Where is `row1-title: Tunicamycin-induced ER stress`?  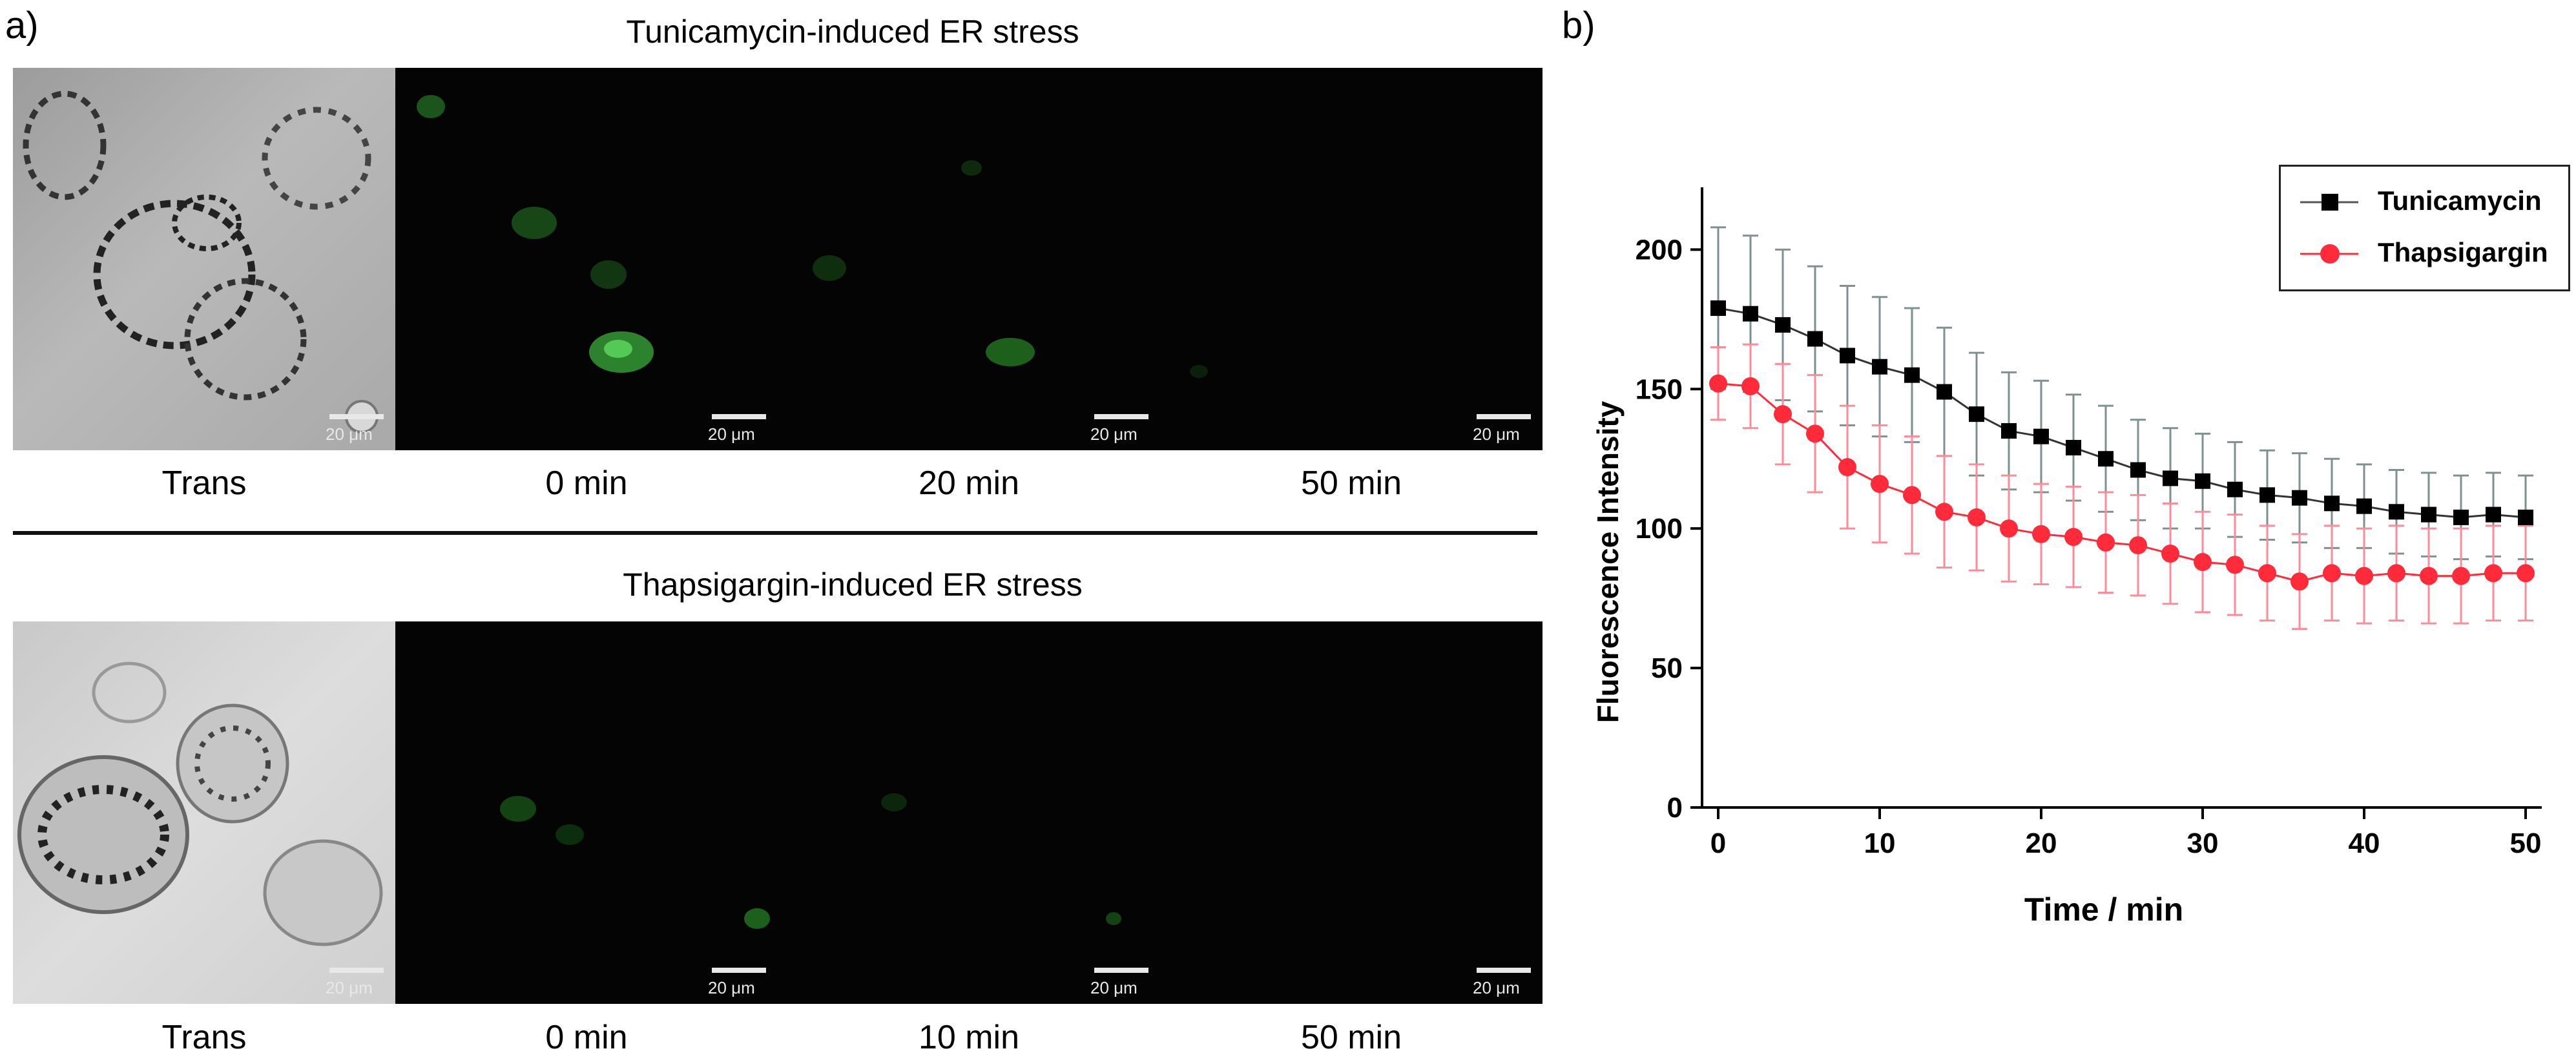
row1-title: Tunicamycin-induced ER stress is located at coordinates (852, 32).